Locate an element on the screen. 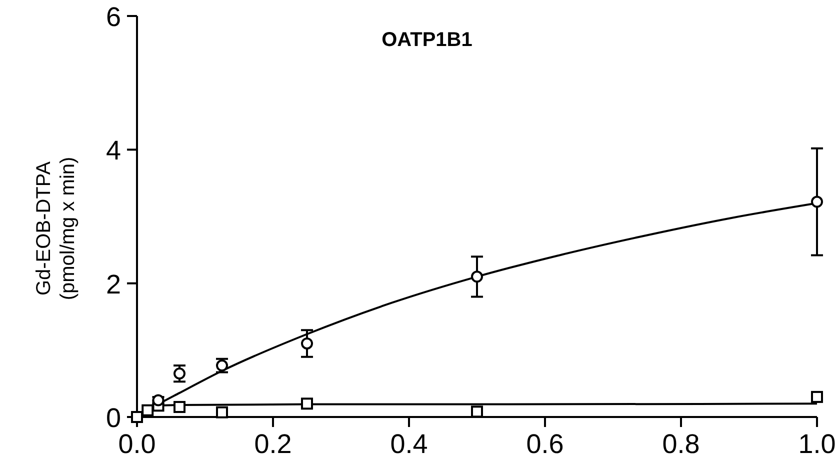 This screenshot has height=467, width=840. y-tick-label: 0 is located at coordinates (113, 418).